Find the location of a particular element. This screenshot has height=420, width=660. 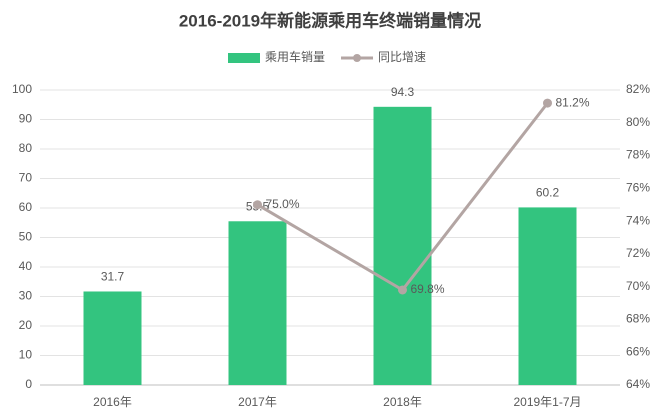

y2-tick-label: 68% is located at coordinates (638, 319).